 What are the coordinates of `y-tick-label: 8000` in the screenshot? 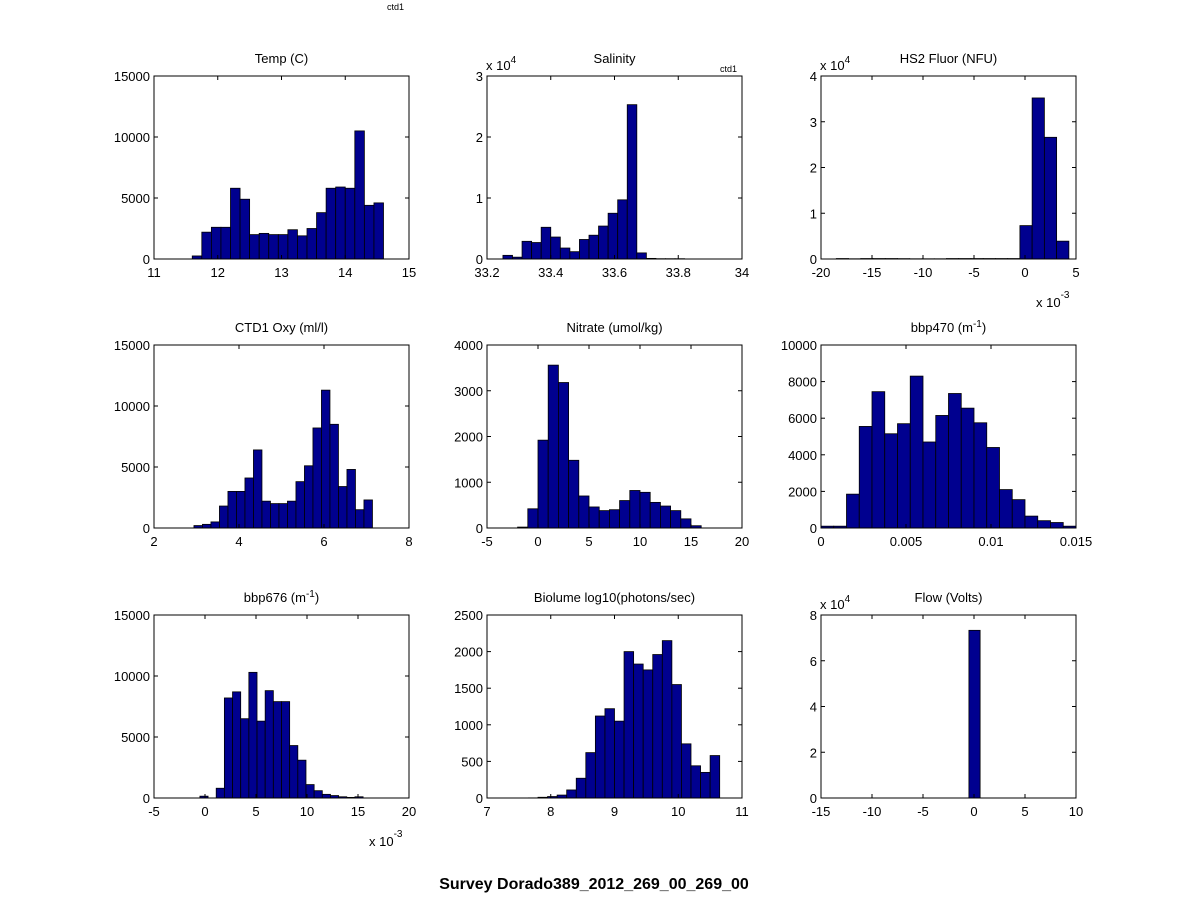 It's located at (802, 382).